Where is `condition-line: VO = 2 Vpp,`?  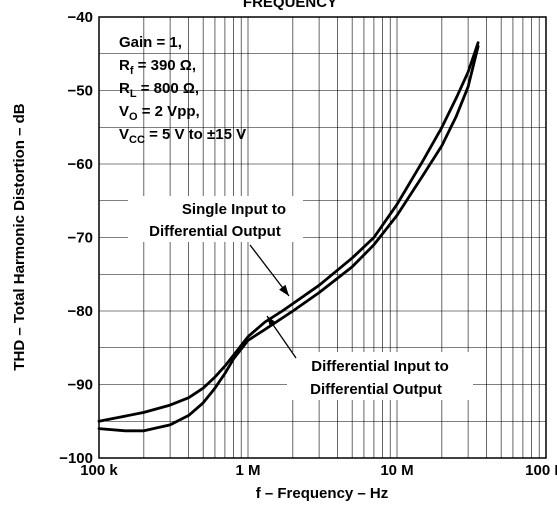 condition-line: VO = 2 Vpp, is located at coordinates (159, 113).